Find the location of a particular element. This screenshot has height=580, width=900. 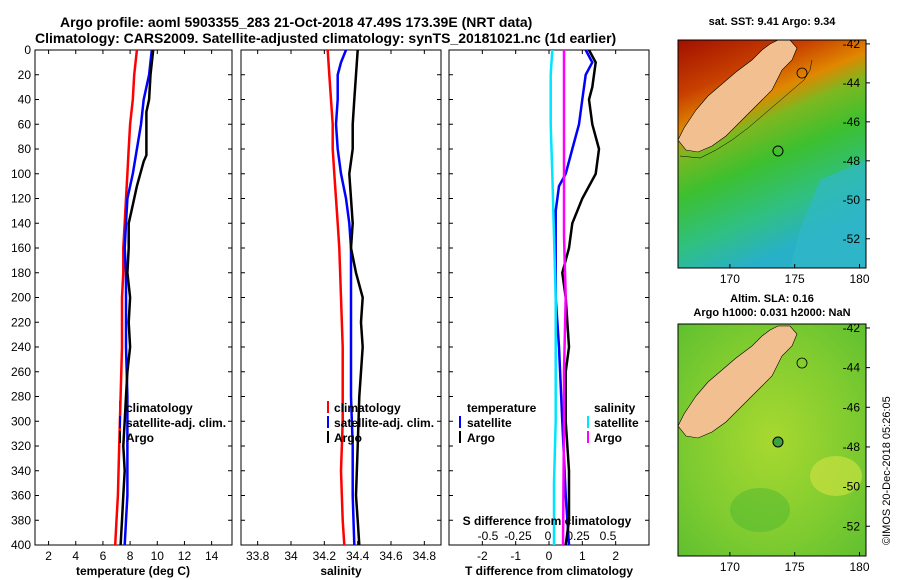

y-tick-label: 0 is located at coordinates (27, 50).